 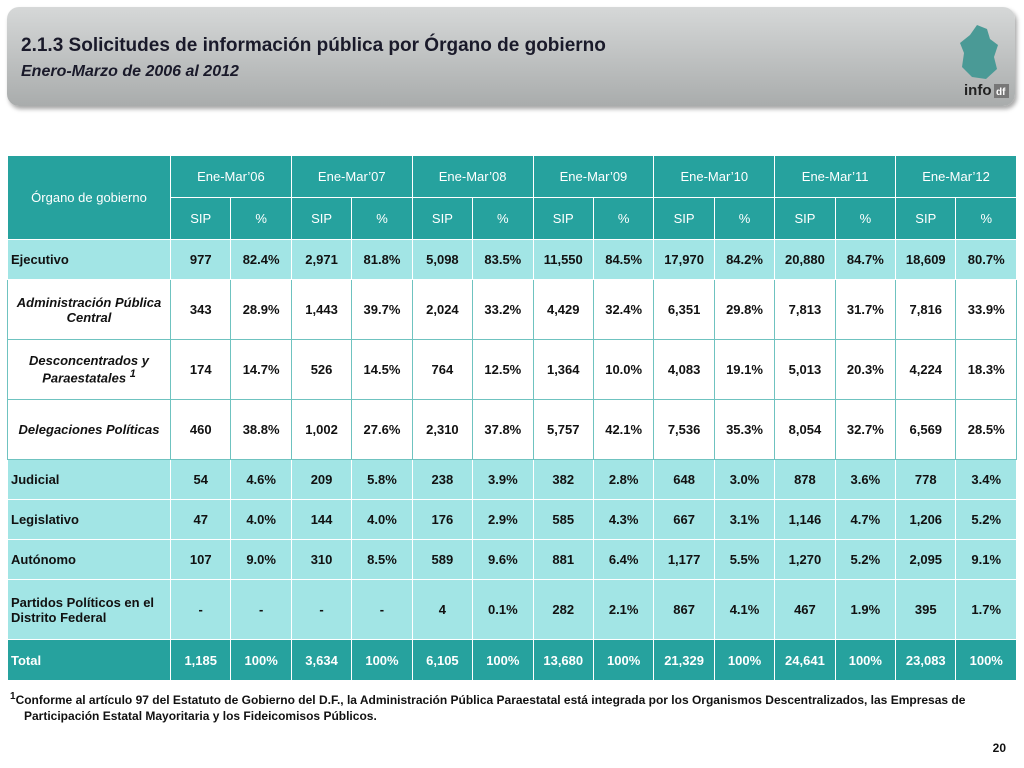 What do you see at coordinates (321, 479) in the screenshot?
I see `cell: 209` at bounding box center [321, 479].